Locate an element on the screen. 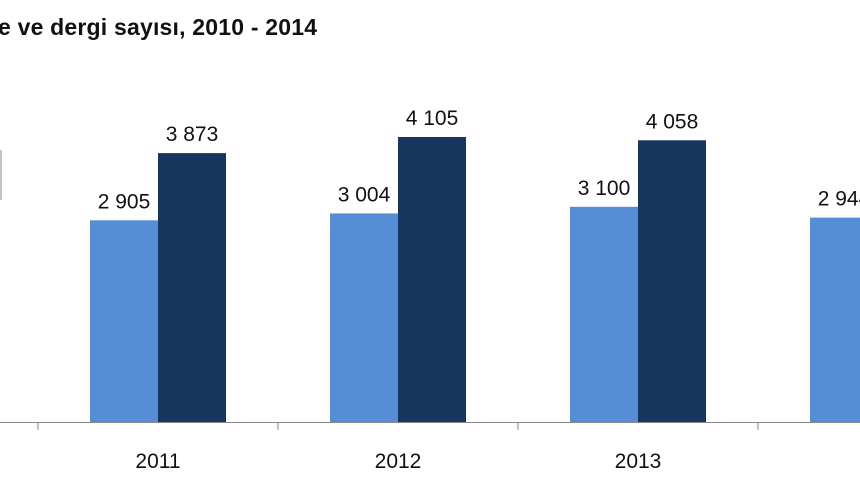 Image resolution: width=860 pixels, height=480 pixels. data-label-s2-2011: 3 873 is located at coordinates (192, 134).